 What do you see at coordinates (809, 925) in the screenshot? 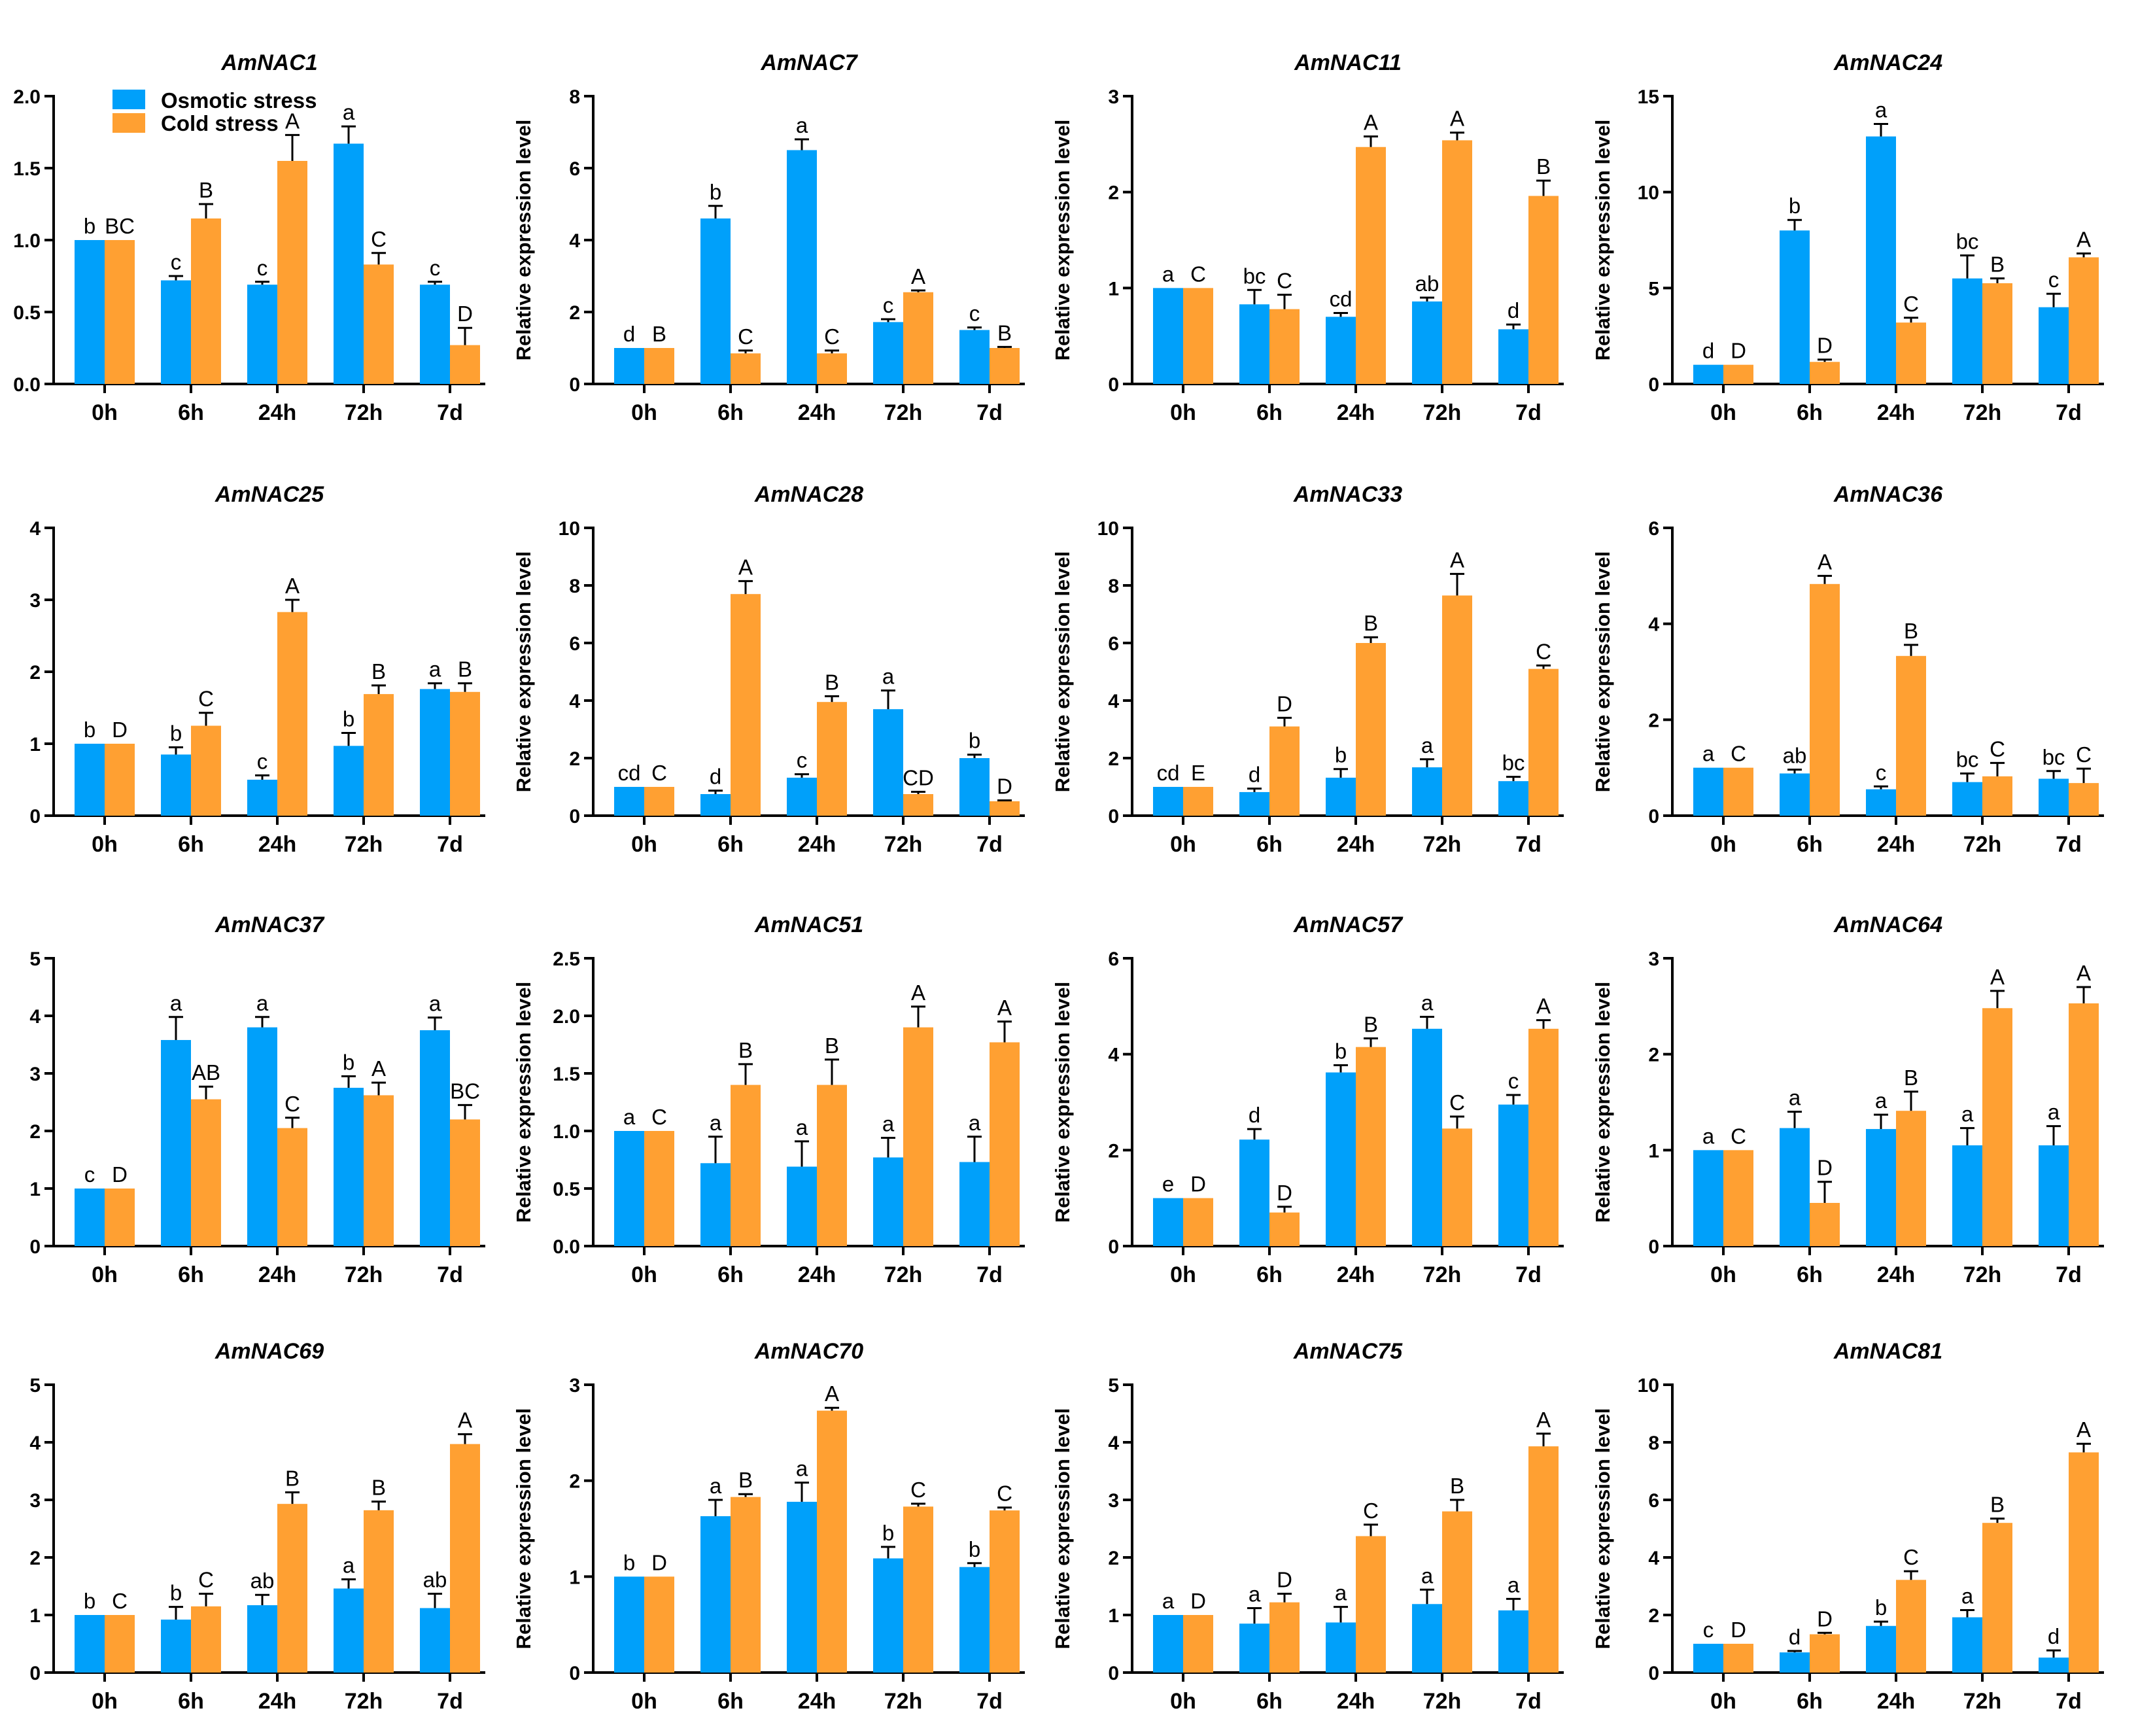
I see `chart-title: AmNAC51` at bounding box center [809, 925].